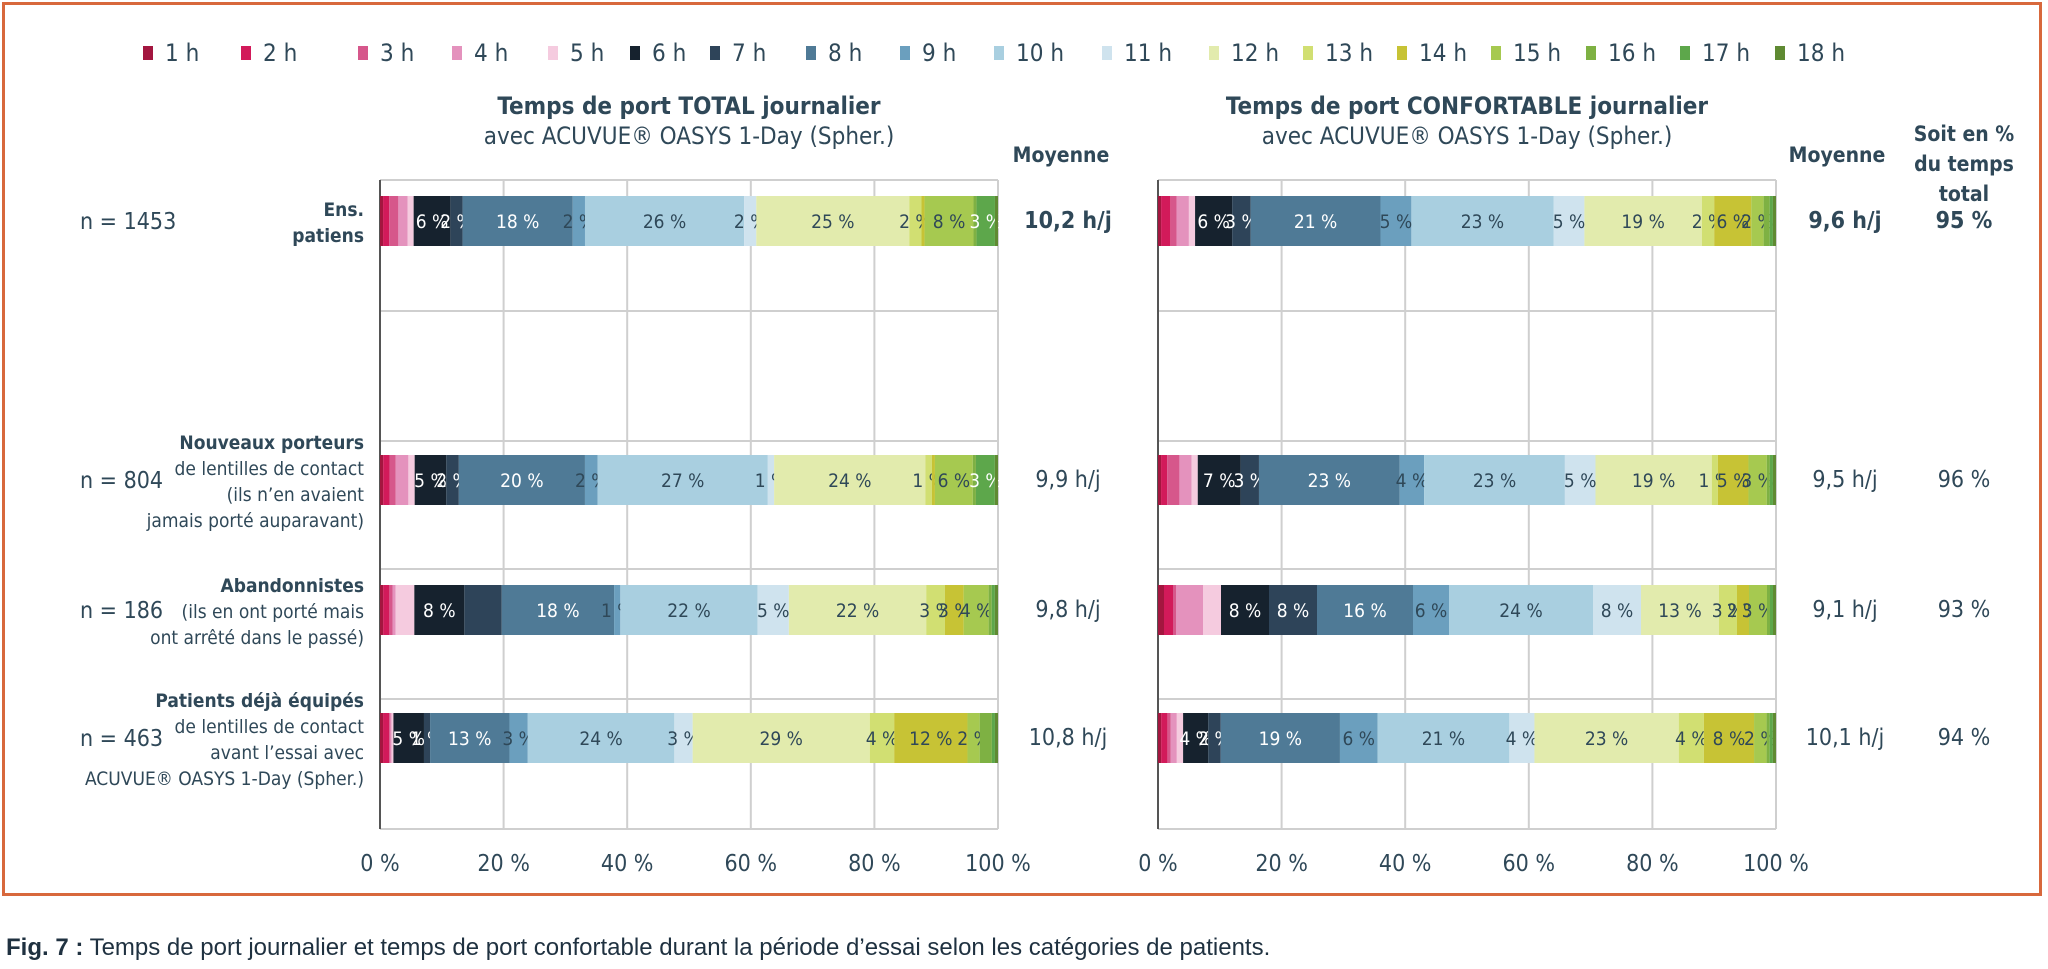  Describe the element at coordinates (1161, 610) in the screenshot. I see `bar-p2-r3-1h` at that location.